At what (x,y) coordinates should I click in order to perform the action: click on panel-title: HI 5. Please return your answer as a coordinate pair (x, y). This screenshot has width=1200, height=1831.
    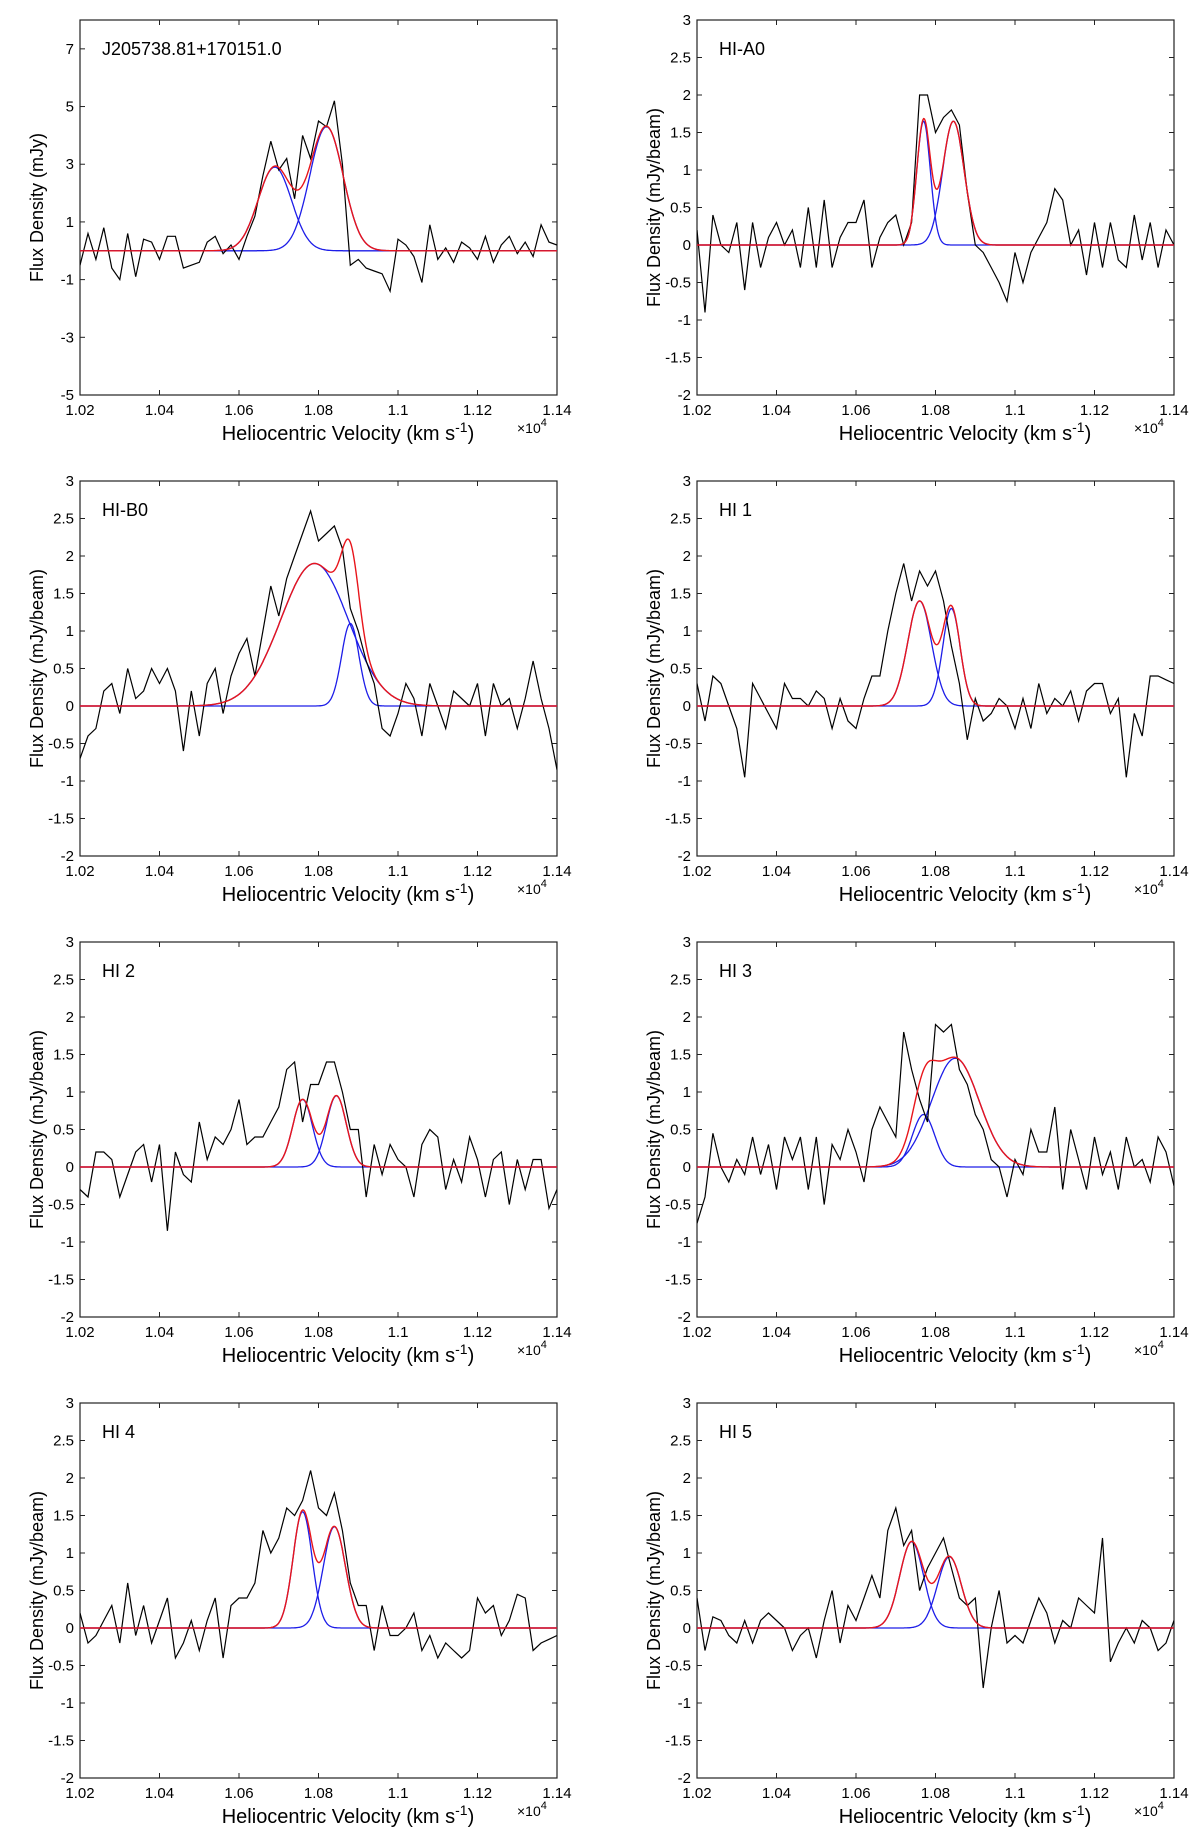
    Looking at the image, I should click on (735, 1432).